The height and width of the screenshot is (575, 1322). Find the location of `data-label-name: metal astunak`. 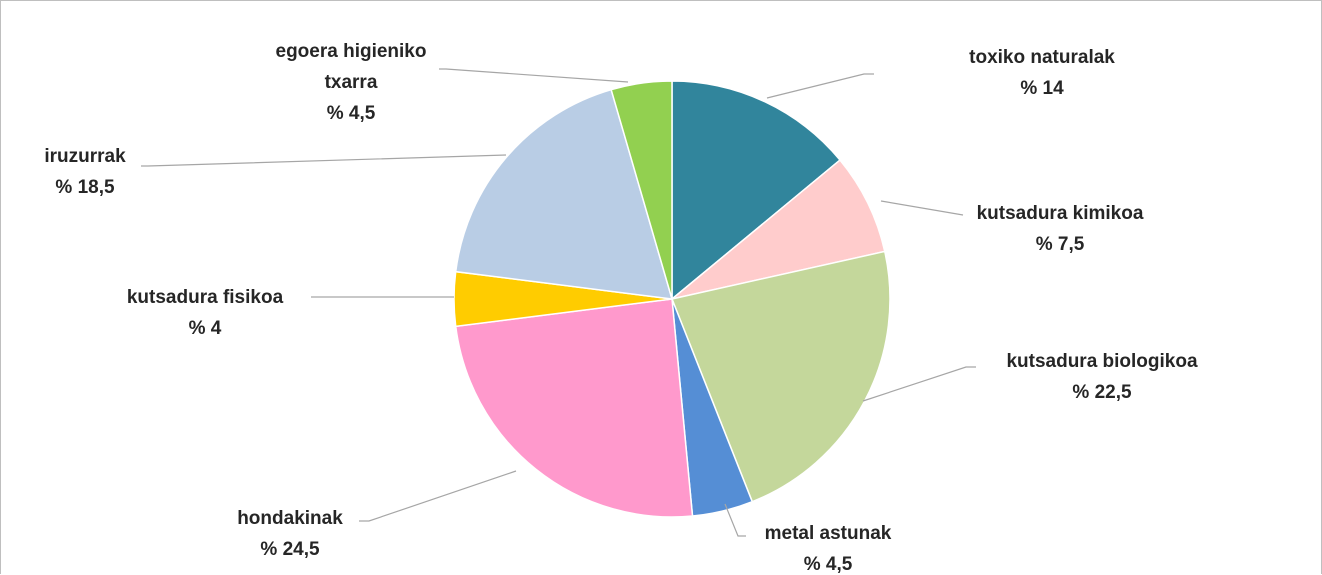

data-label-name: metal astunak is located at coordinates (828, 533).